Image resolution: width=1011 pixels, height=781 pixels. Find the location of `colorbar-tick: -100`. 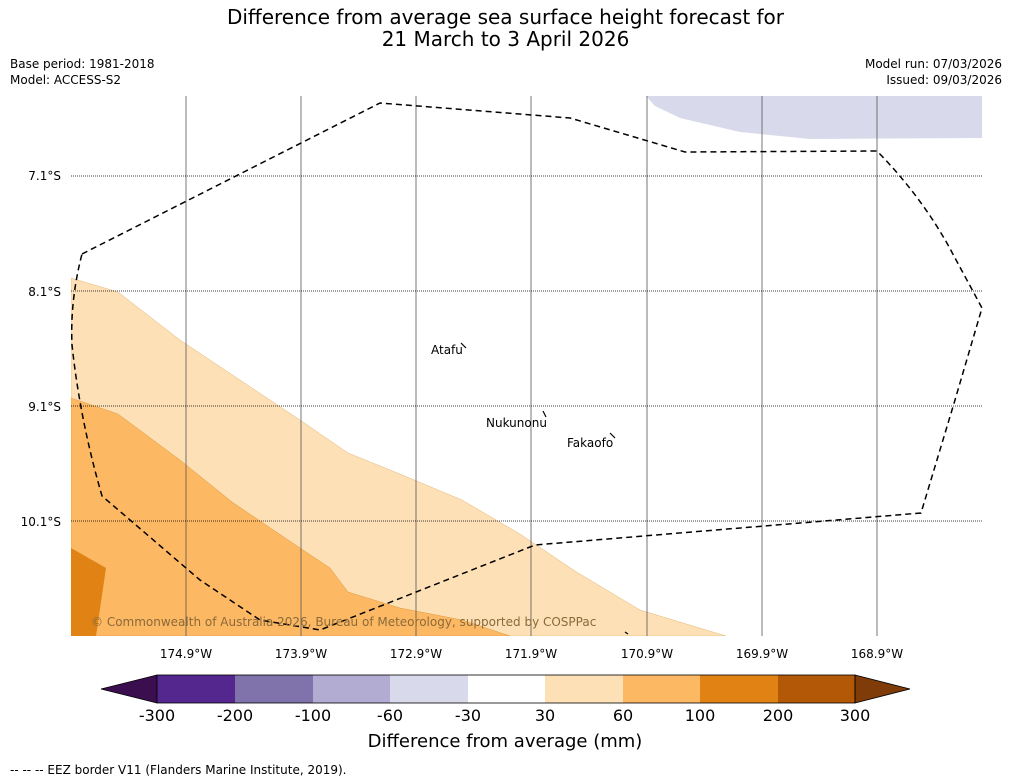

colorbar-tick: -100 is located at coordinates (313, 715).